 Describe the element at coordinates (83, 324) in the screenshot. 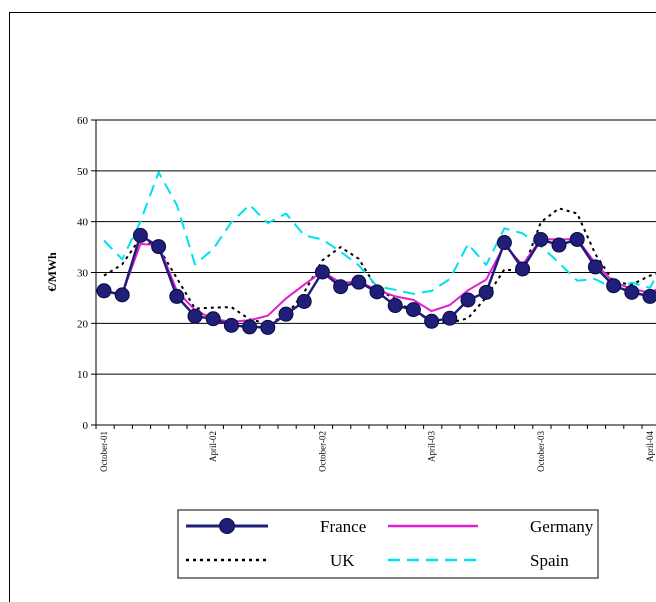

I see `y-tick-label-20: 20` at that location.